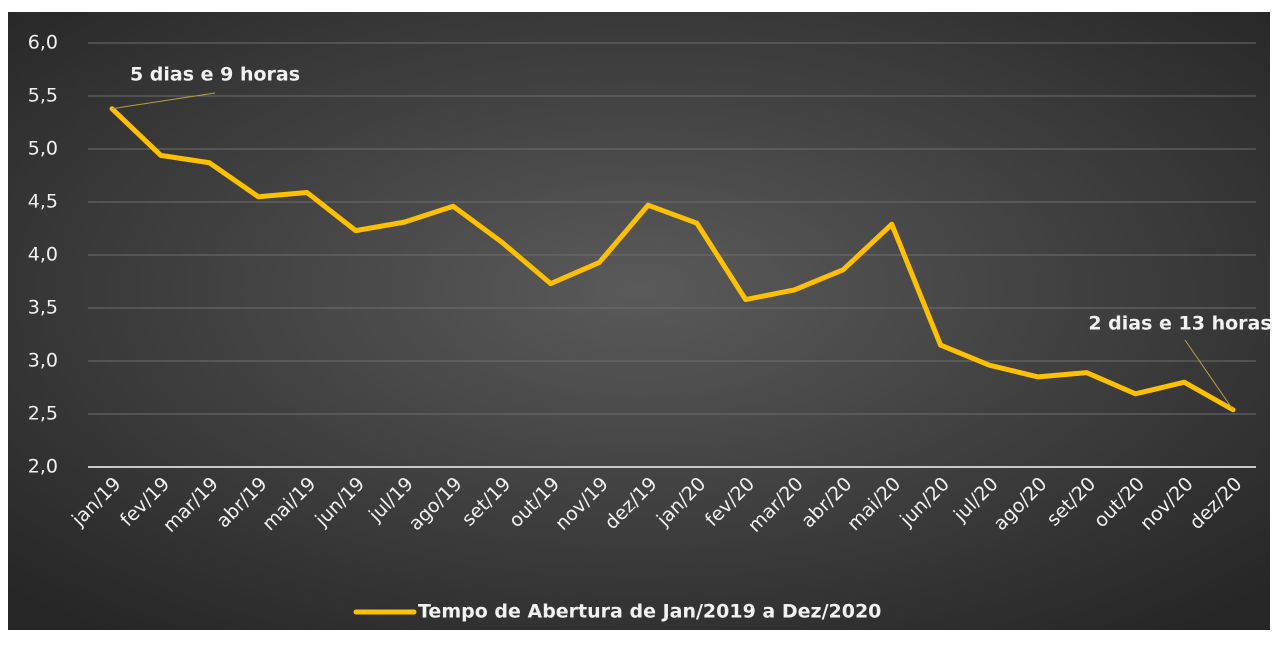 The width and height of the screenshot is (1274, 649). I want to click on annotation: 5 dias e 9 horas, so click(215, 75).